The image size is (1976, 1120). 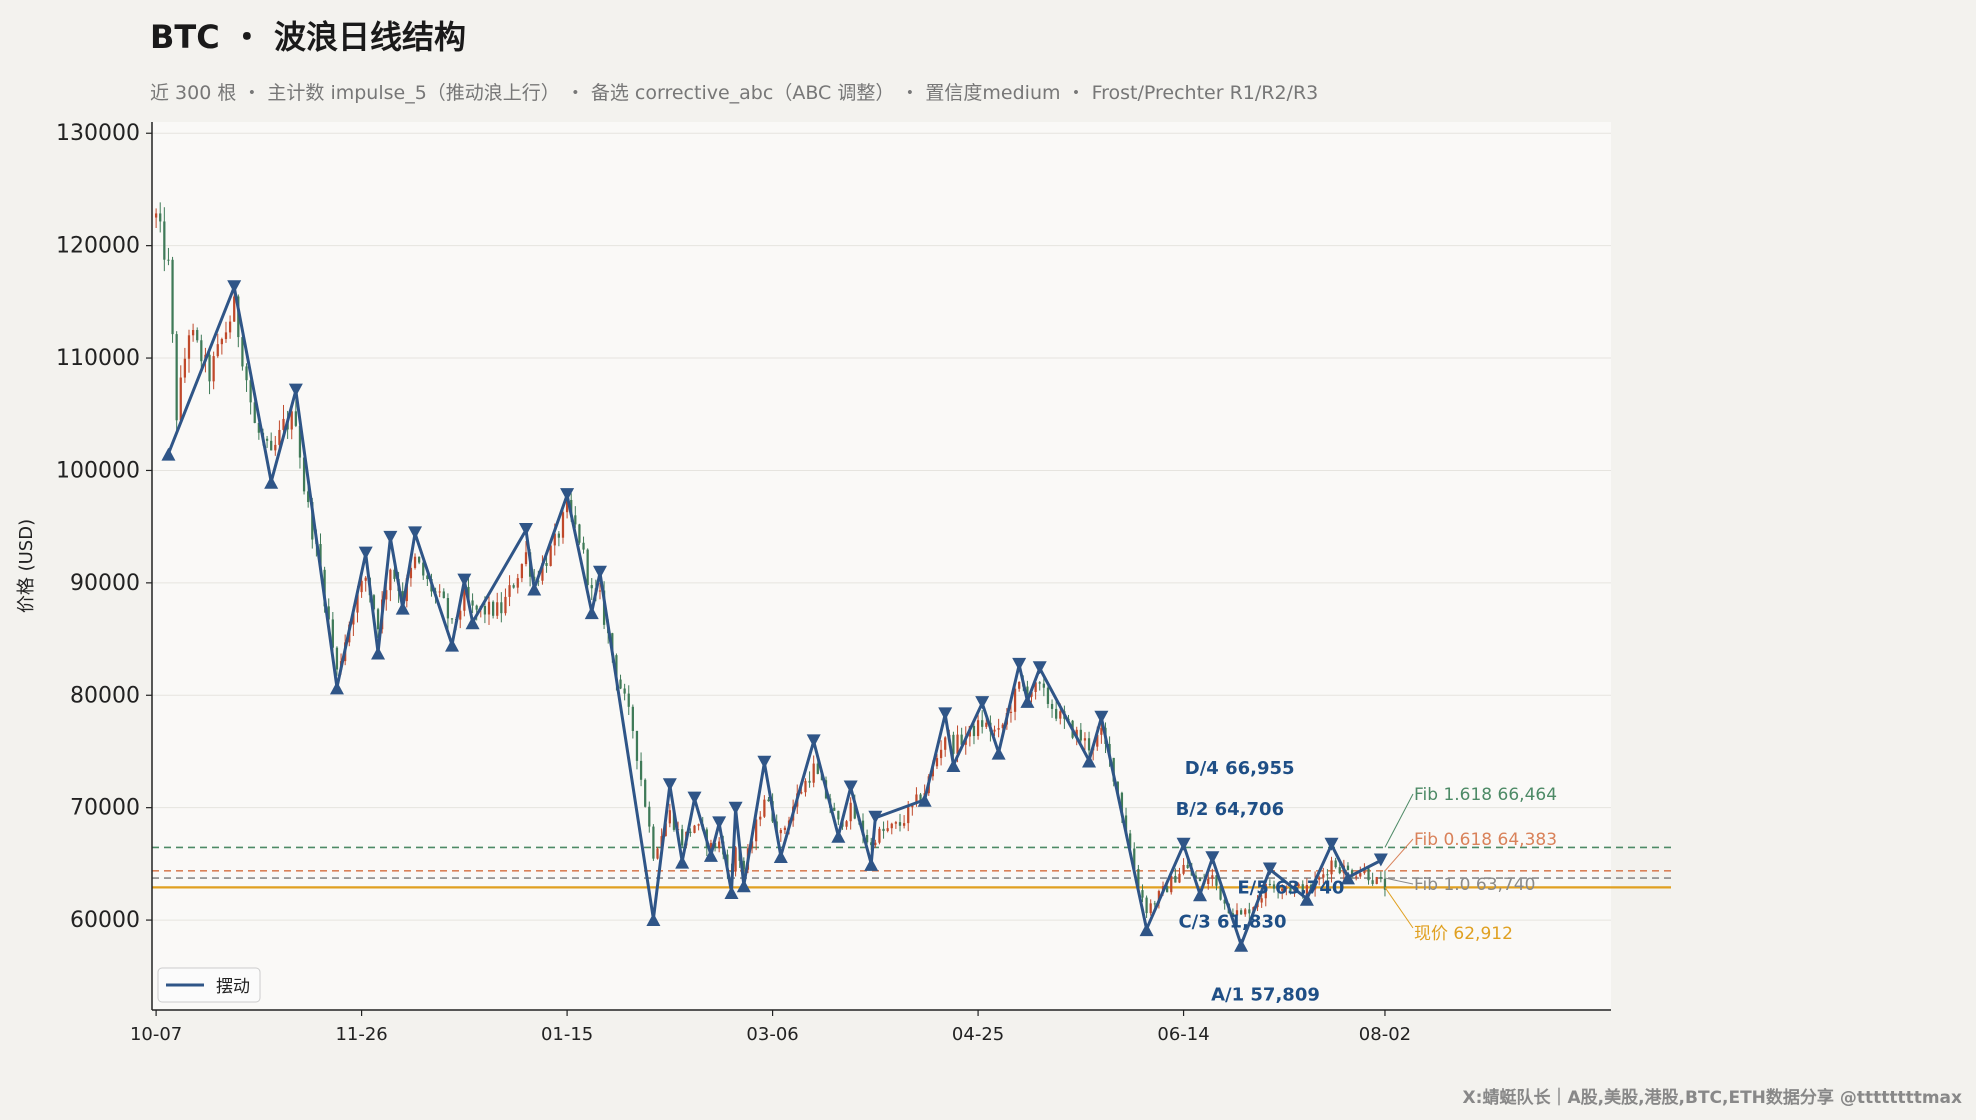 I want to click on wave-label: E/5 63,740, so click(x=1290, y=888).